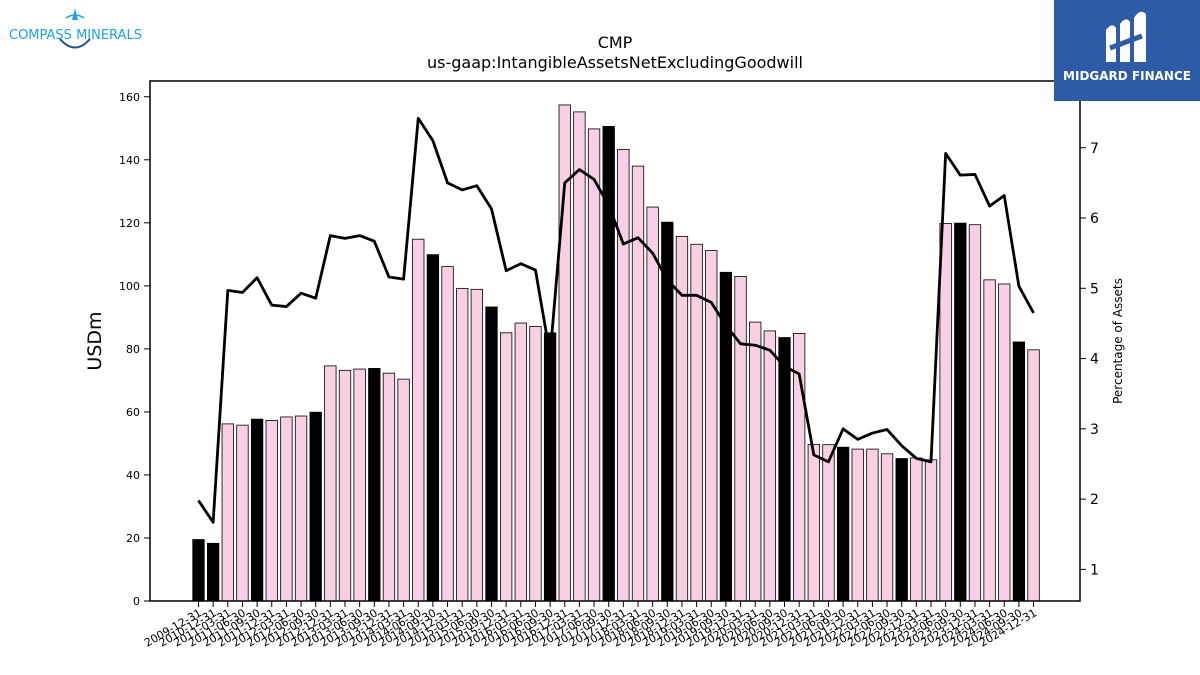 This screenshot has height=675, width=1200. What do you see at coordinates (129, 97) in the screenshot?
I see `y-tick-label: 160` at bounding box center [129, 97].